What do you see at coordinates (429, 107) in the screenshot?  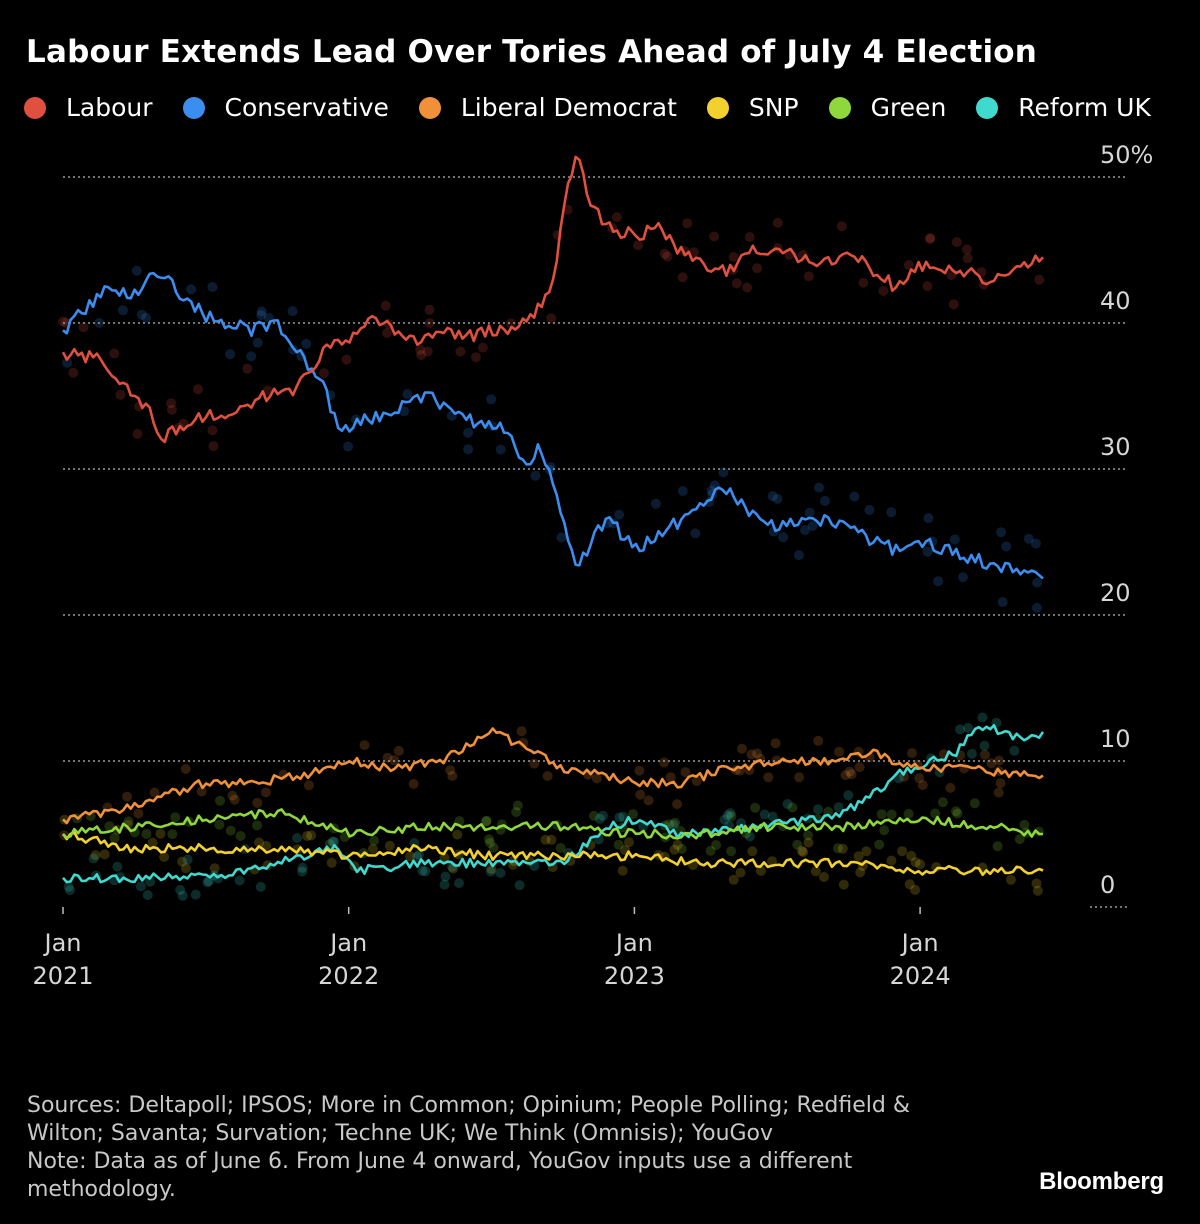 I see `legend-swatch-libdem` at bounding box center [429, 107].